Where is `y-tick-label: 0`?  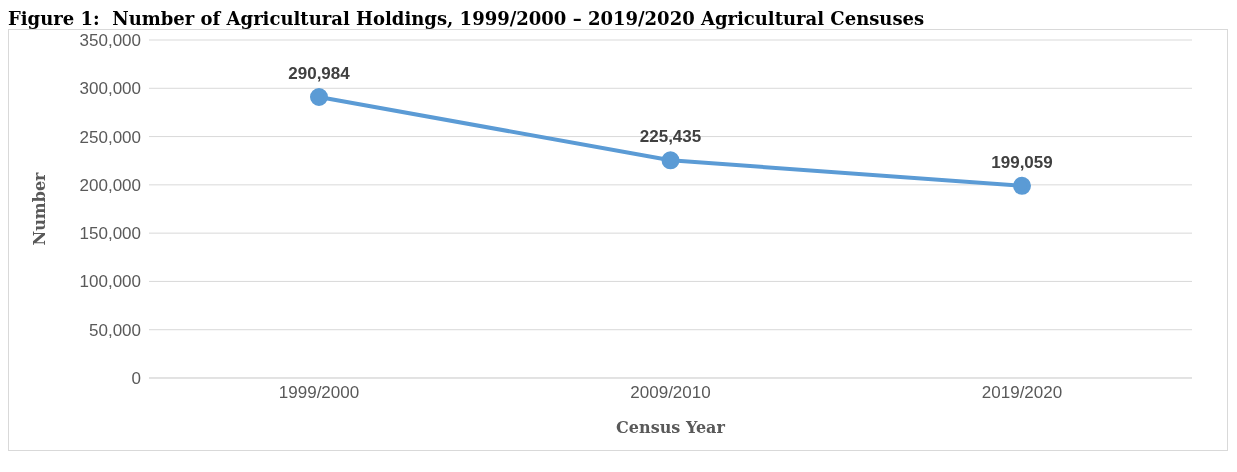
y-tick-label: 0 is located at coordinates (136, 379).